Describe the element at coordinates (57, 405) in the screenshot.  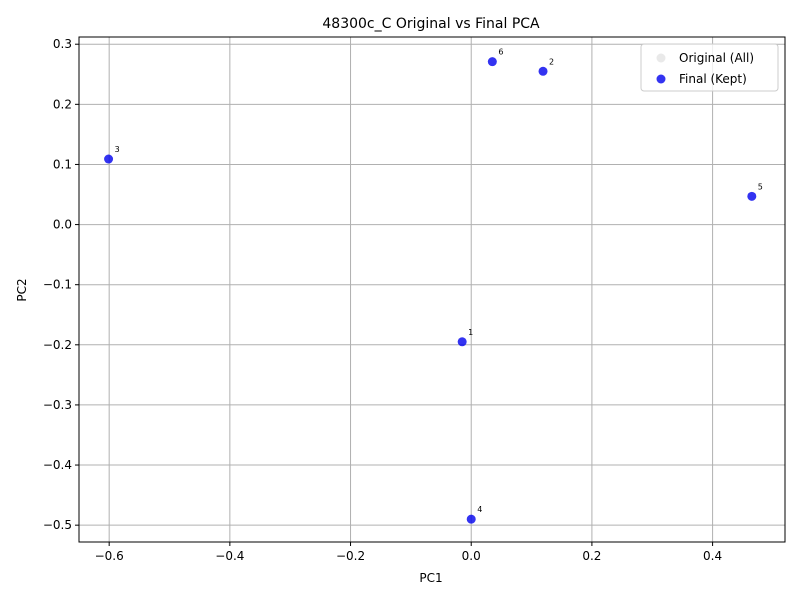
I see `y-tick-label: −0.3` at that location.